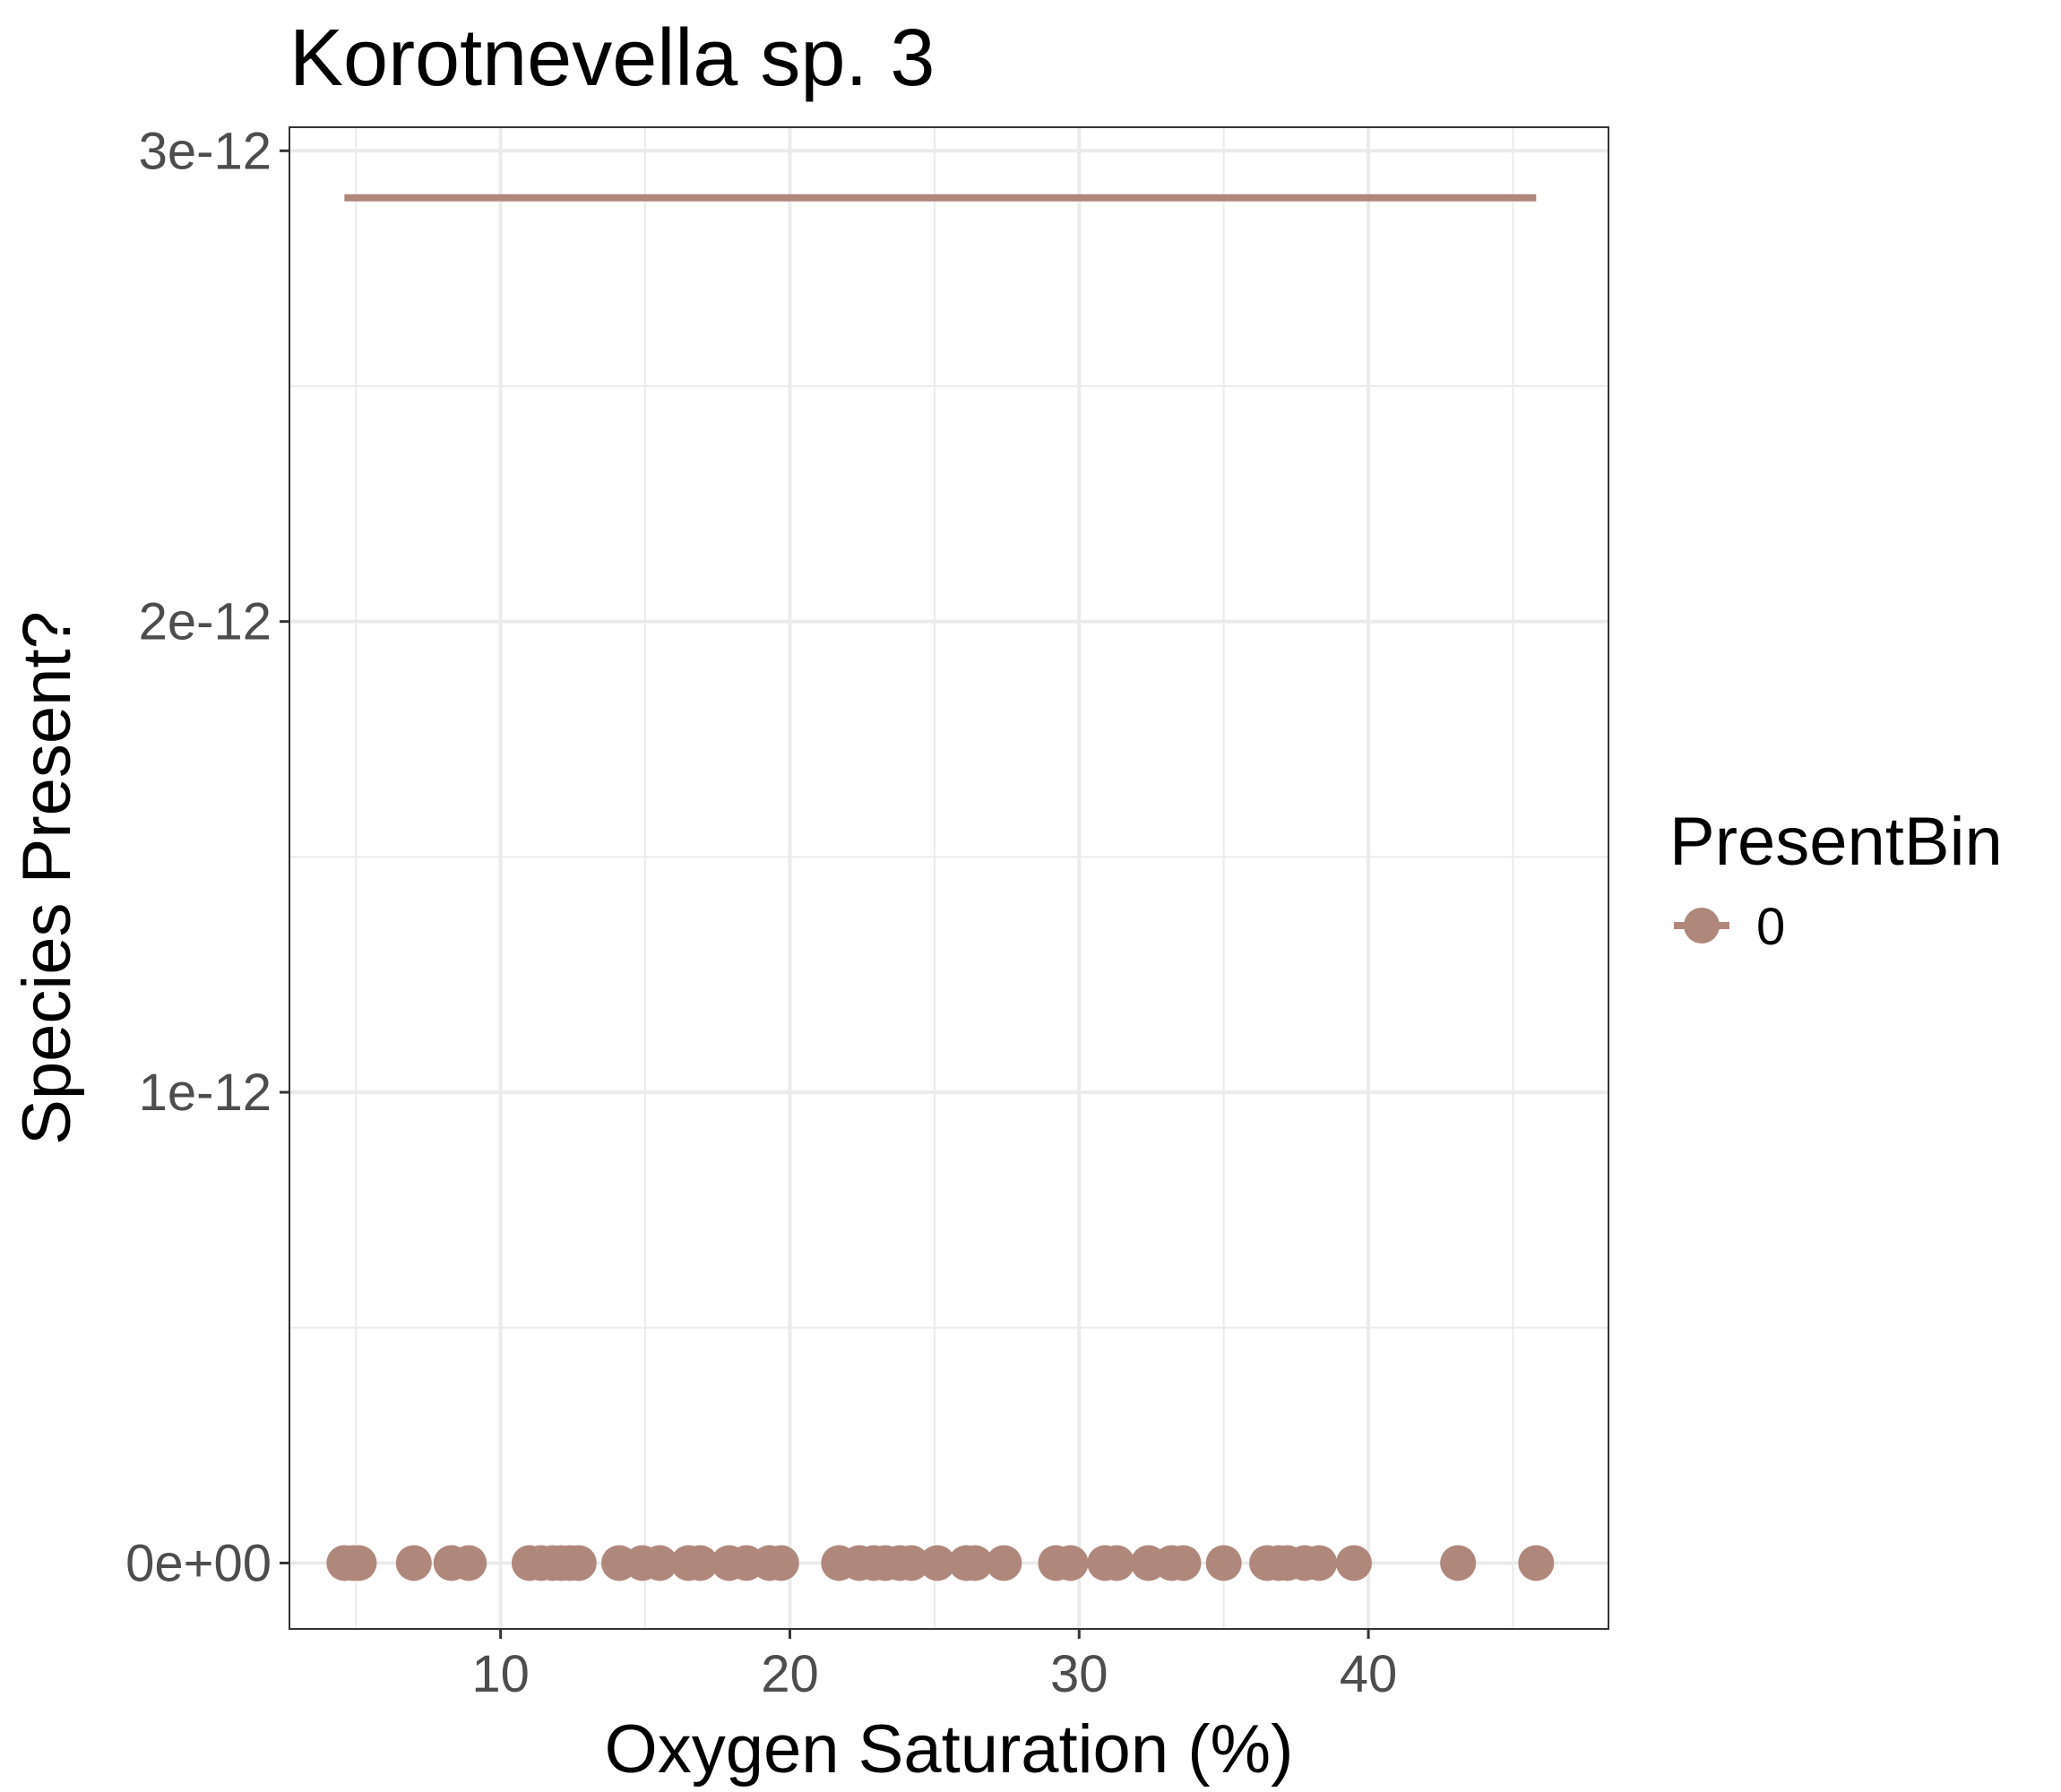  I want to click on y-axis-ticks: 0e+00 1e-12 2e-12 3e-12, so click(207, 857).